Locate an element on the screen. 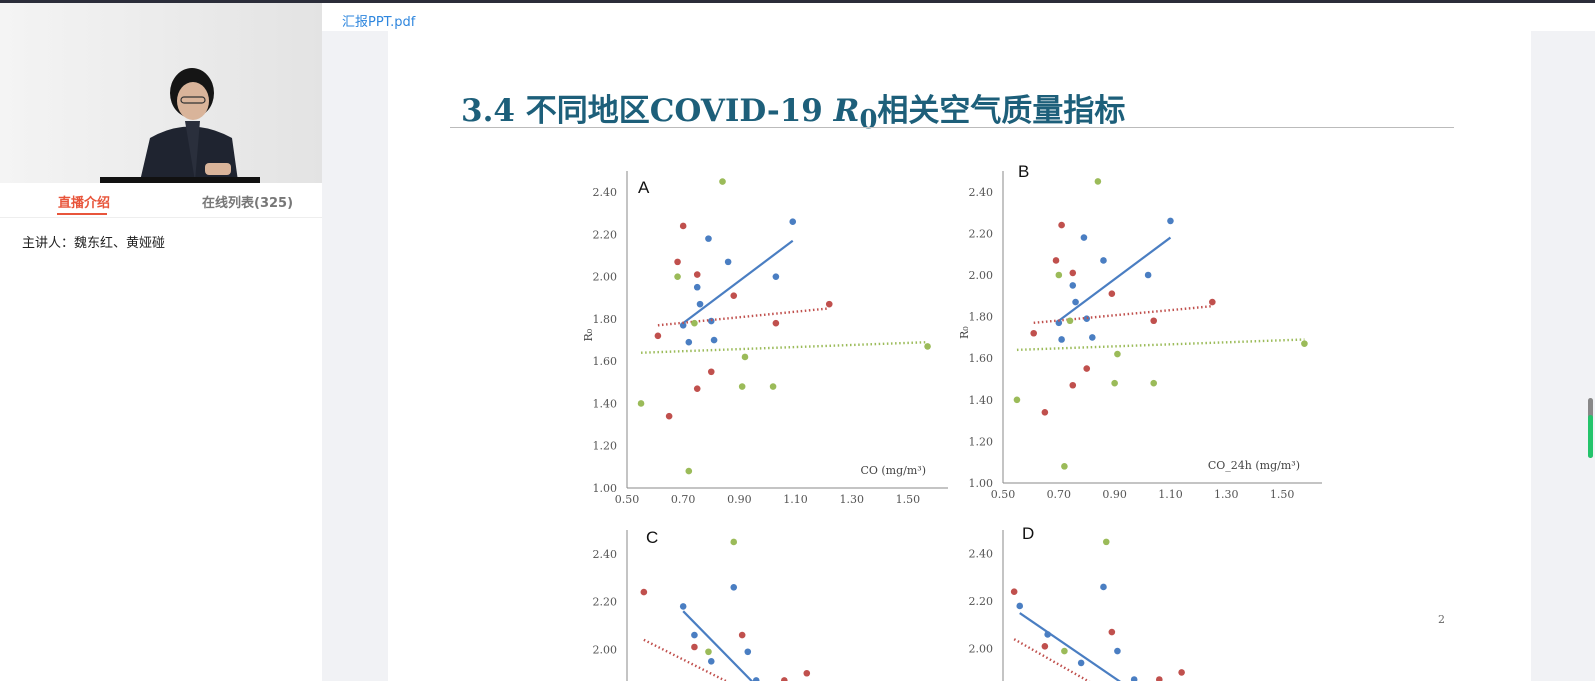 Image resolution: width=1595 pixels, height=681 pixels. chart-c-y-tick-label: 2.00 is located at coordinates (605, 649).